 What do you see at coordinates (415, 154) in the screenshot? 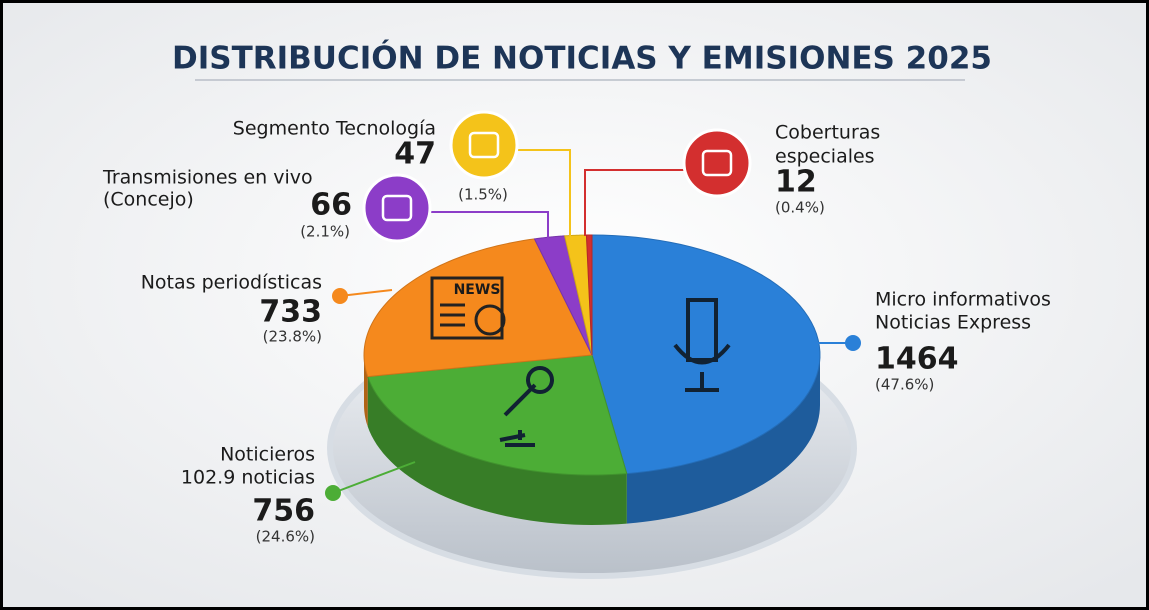
I see `value-label: 47` at bounding box center [415, 154].